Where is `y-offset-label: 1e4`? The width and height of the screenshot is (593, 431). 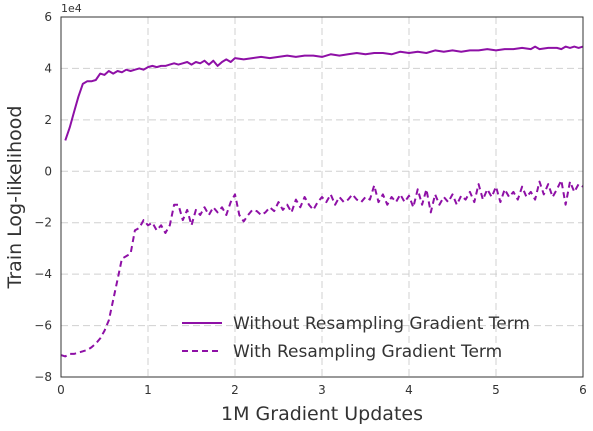 y-offset-label: 1e4 is located at coordinates (71, 8).